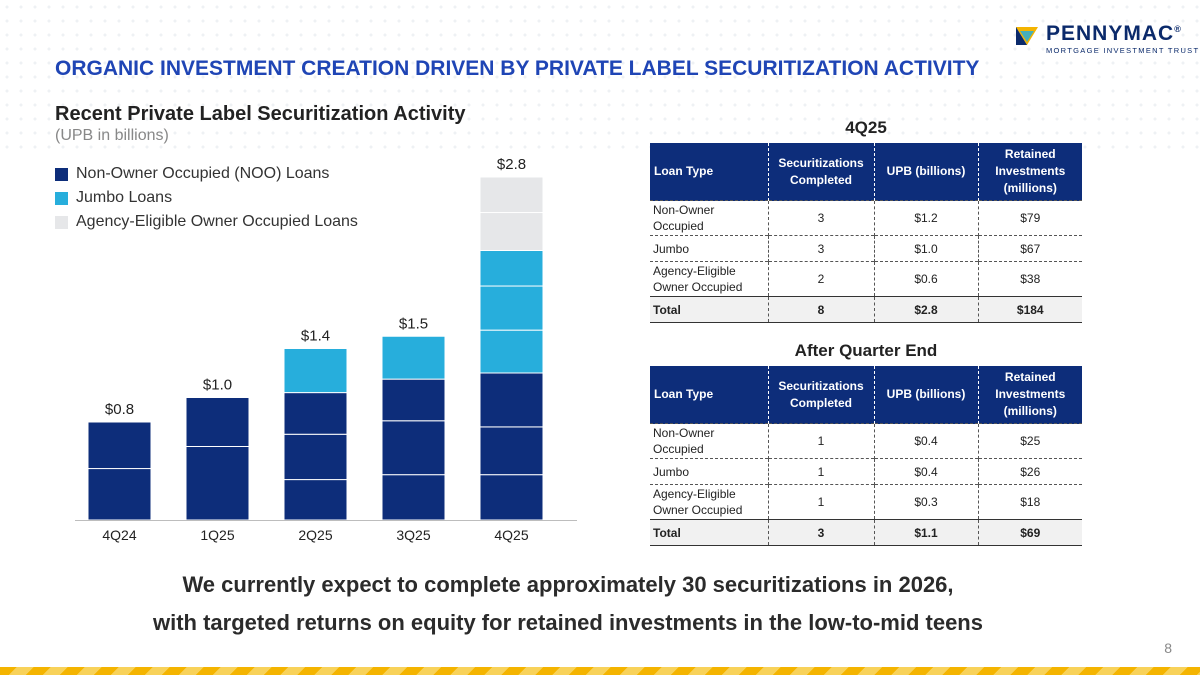 Image resolution: width=1200 pixels, height=675 pixels. What do you see at coordinates (1029, 441) in the screenshot?
I see `cell-retained: $25` at bounding box center [1029, 441].